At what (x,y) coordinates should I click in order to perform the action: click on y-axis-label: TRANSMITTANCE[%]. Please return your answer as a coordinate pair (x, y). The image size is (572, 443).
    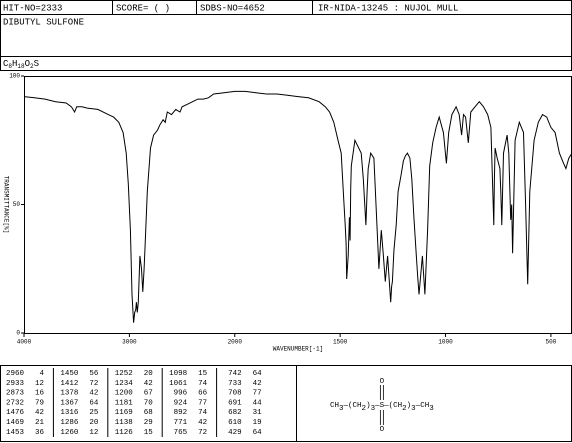
    Looking at the image, I should click on (5, 205).